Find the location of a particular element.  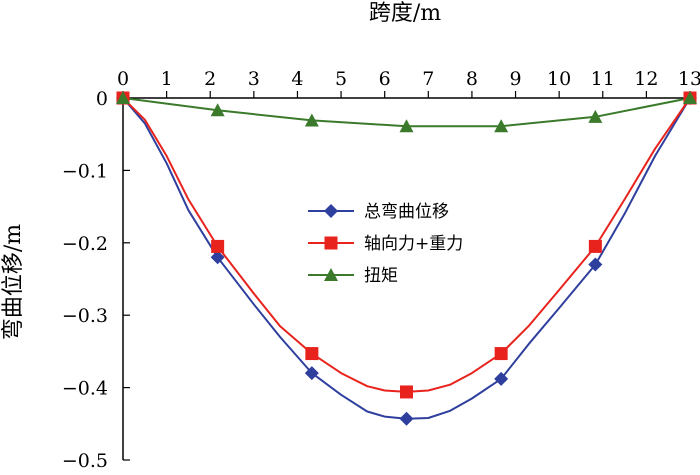

y-axis-title: 弯曲位移/m is located at coordinates (13, 282).